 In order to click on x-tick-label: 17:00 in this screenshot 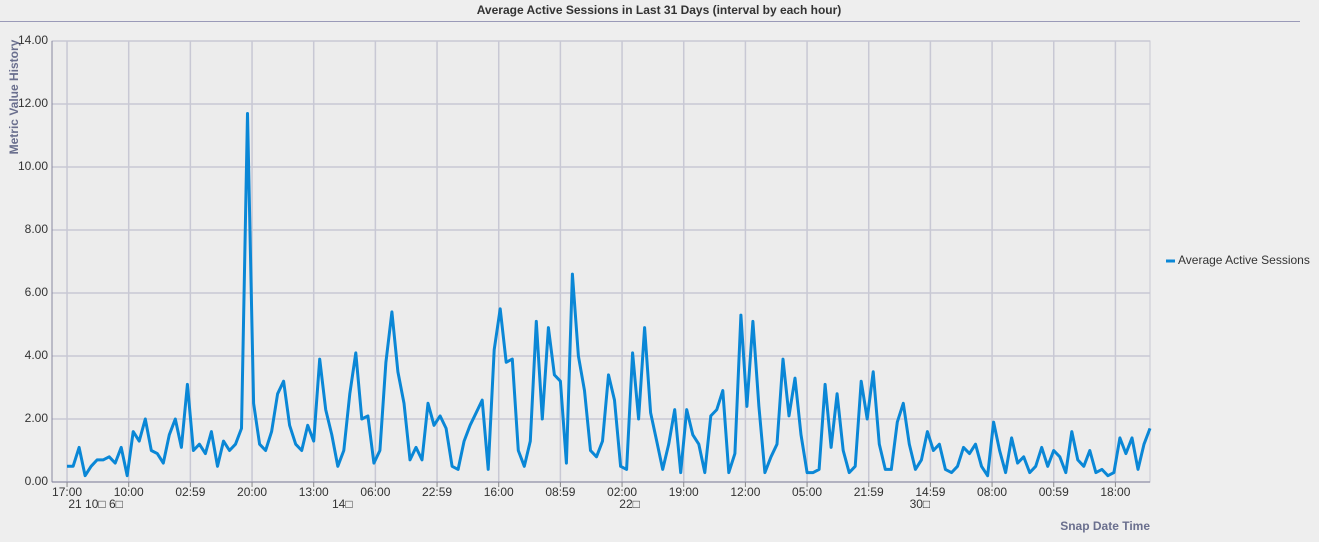, I will do `click(67, 492)`.